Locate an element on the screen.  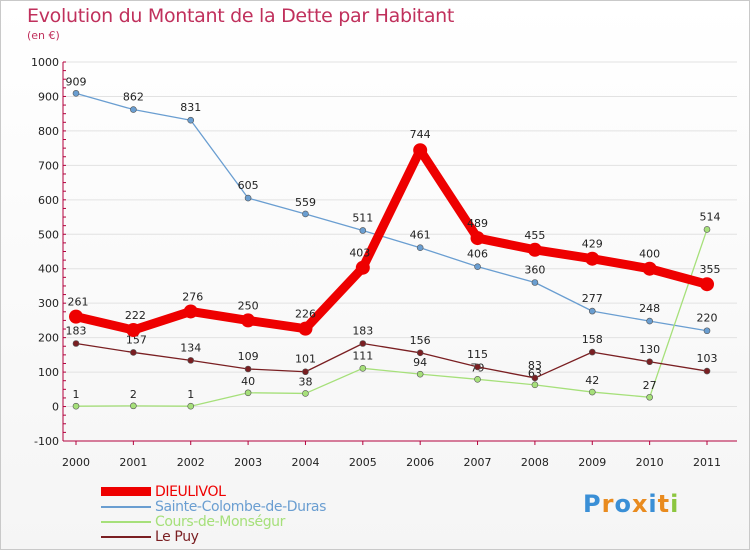
x-tick-label-2008: 2008 is located at coordinates (535, 462).